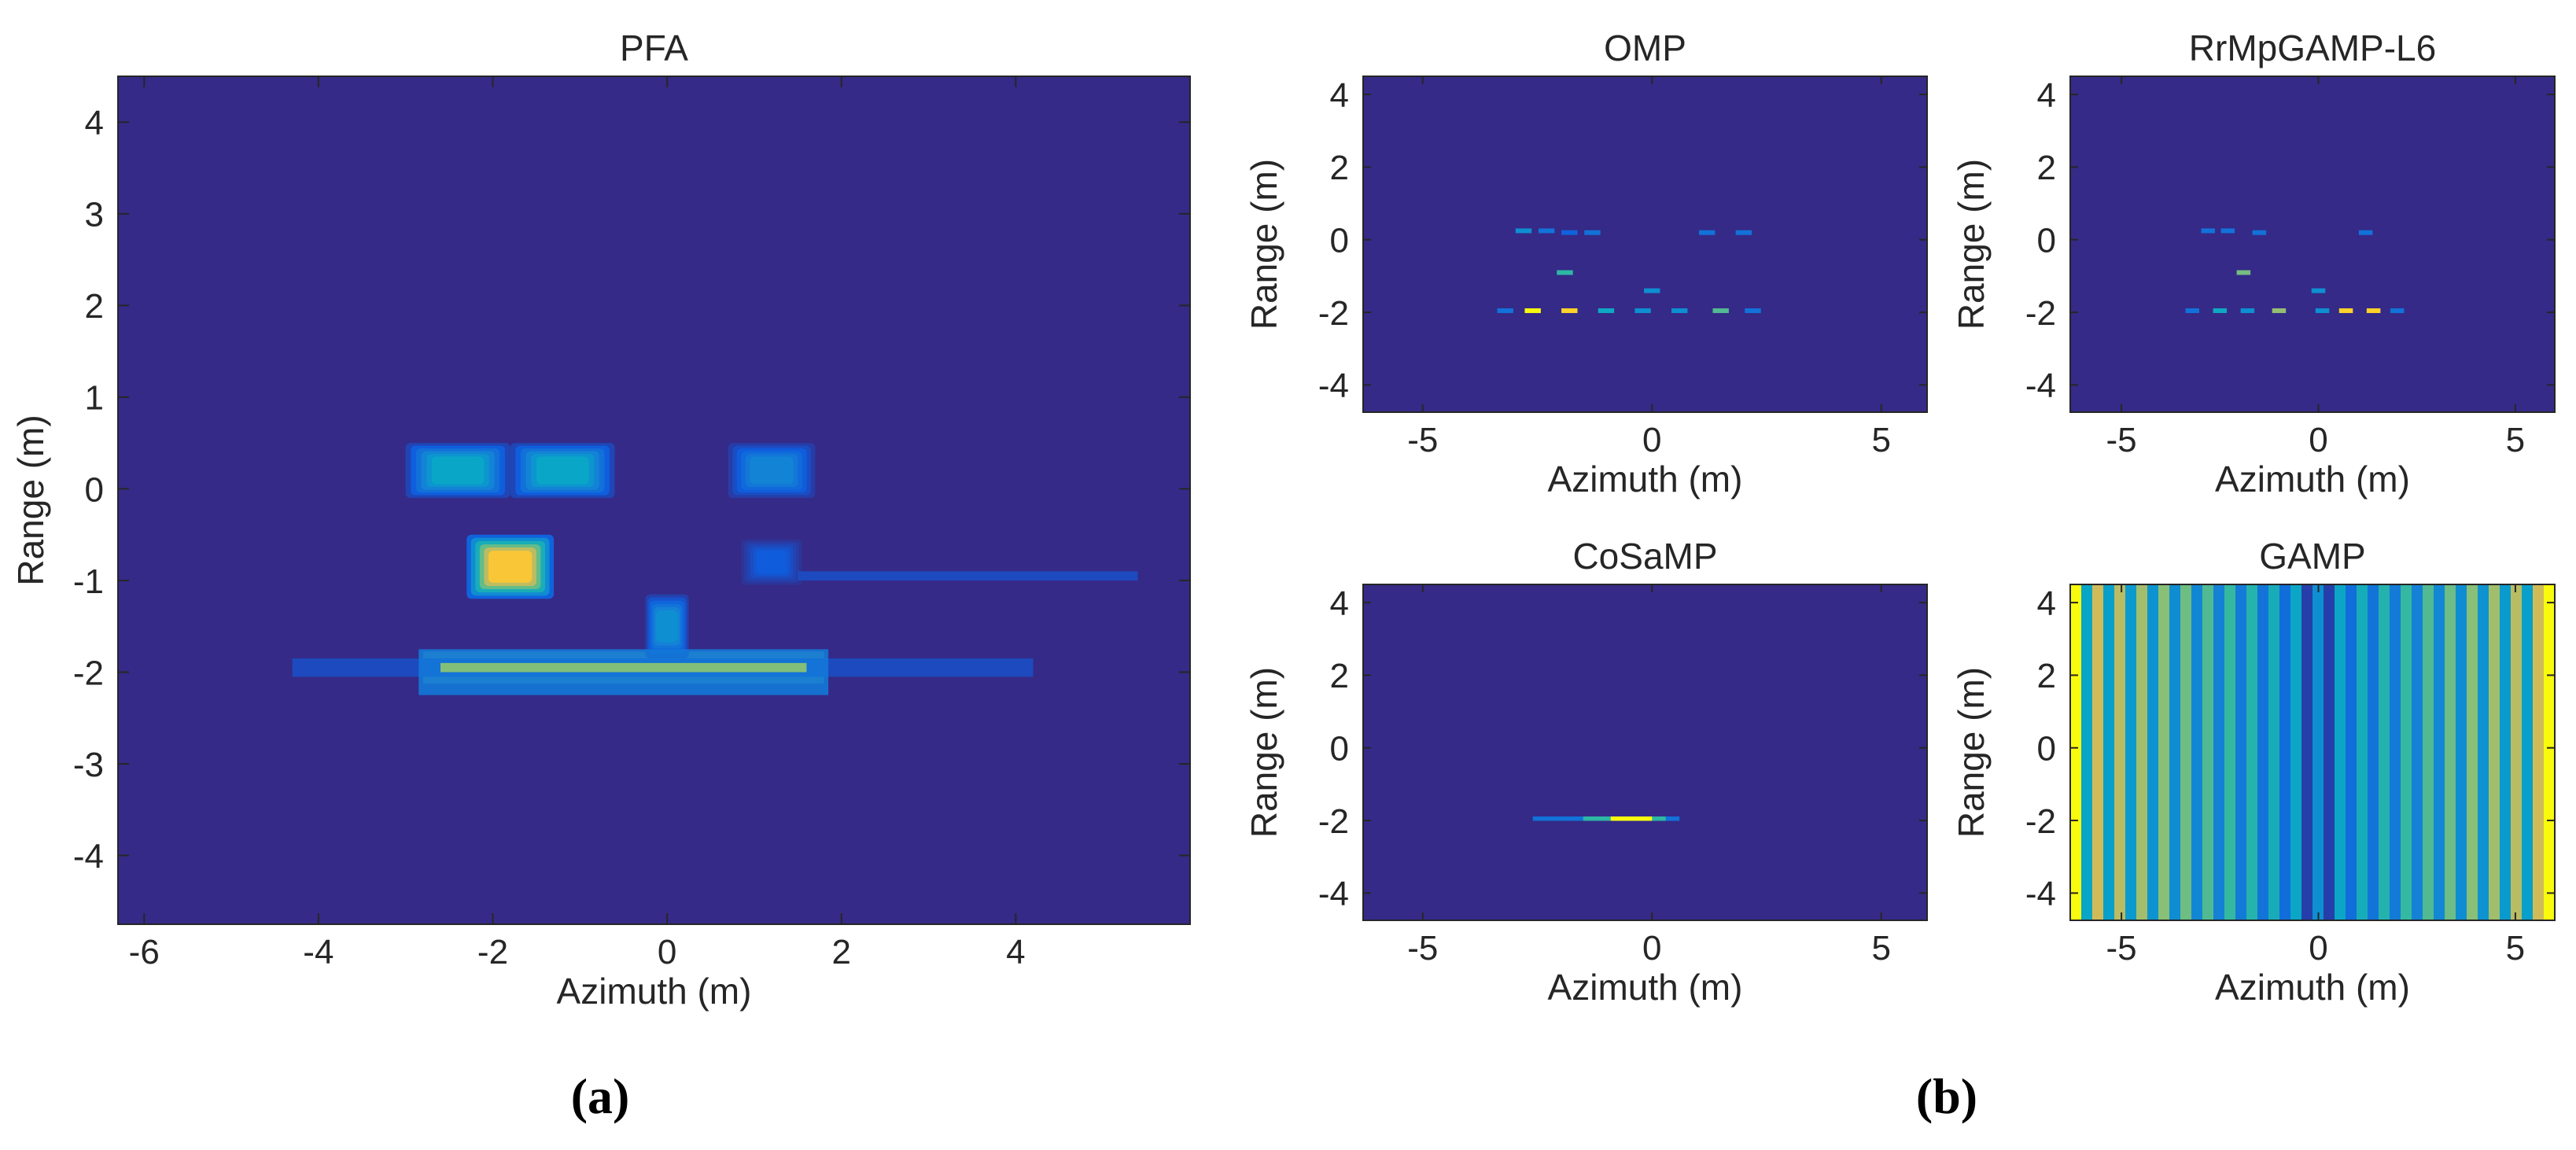 This screenshot has height=1150, width=2576. I want to click on chart-title: PFA, so click(654, 48).